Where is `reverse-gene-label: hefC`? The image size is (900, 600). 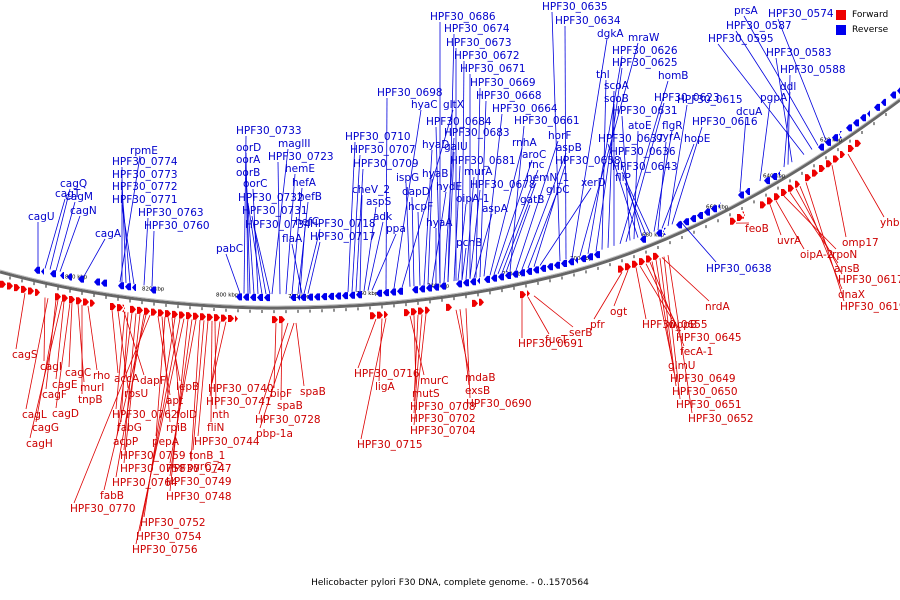
reverse-gene-label: hefC is located at coordinates (307, 222).